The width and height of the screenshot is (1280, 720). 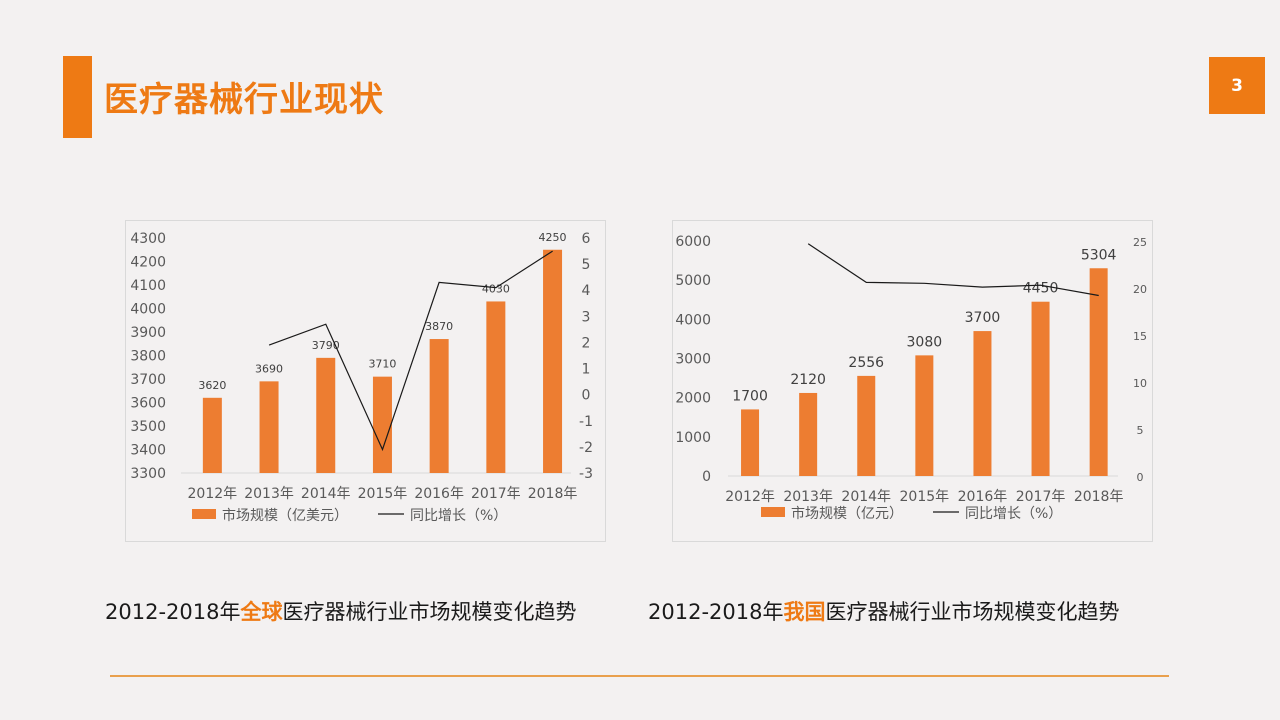 I want to click on right-axis-tick-label: 10, so click(x=1140, y=383).